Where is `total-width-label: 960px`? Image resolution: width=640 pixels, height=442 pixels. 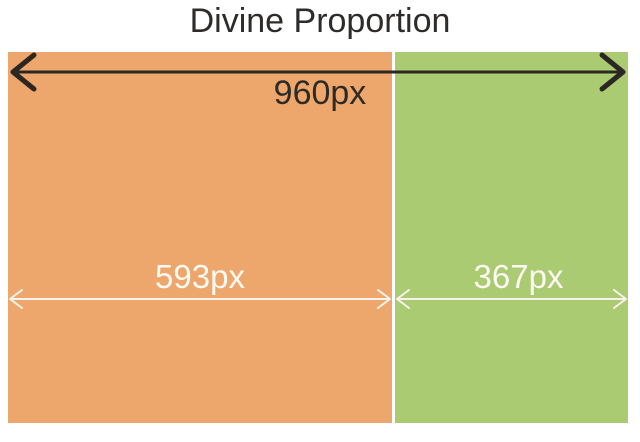
total-width-label: 960px is located at coordinates (320, 93).